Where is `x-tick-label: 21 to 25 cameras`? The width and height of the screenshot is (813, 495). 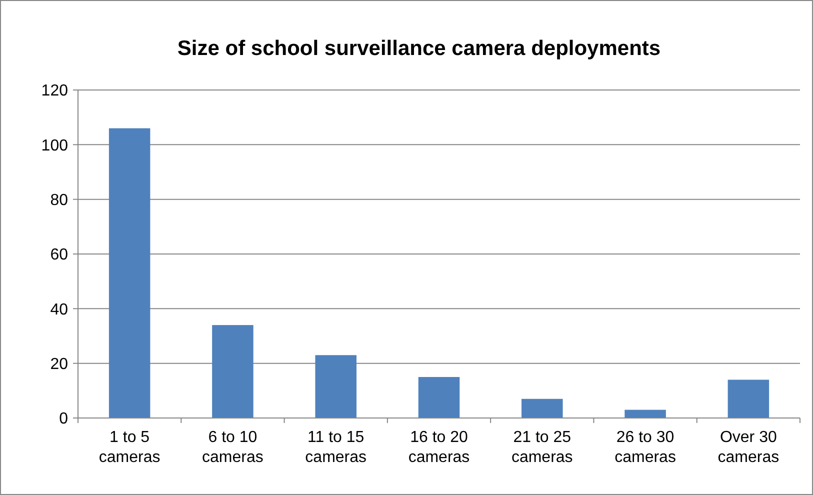 x-tick-label: 21 to 25 cameras is located at coordinates (542, 447).